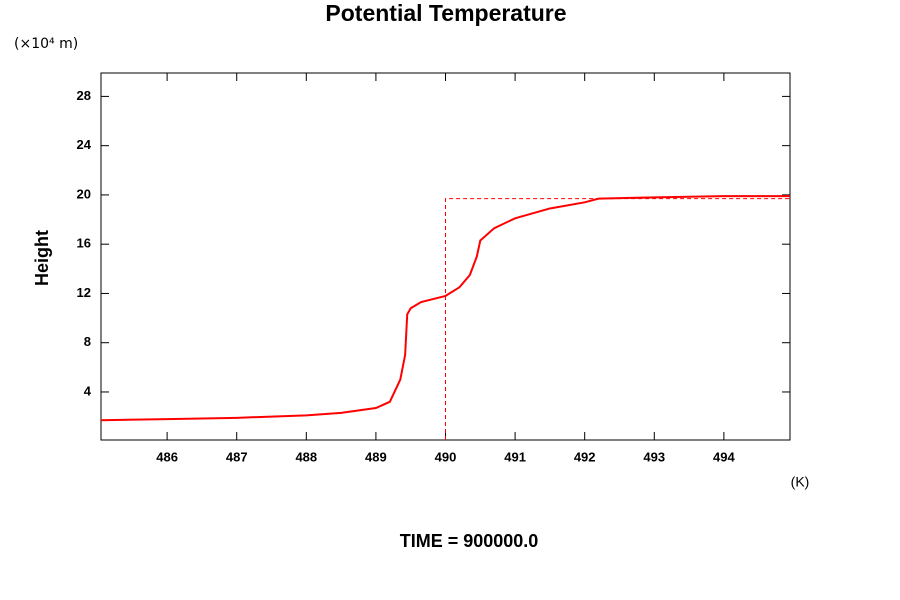 This screenshot has height=600, width=900. Describe the element at coordinates (84, 193) in the screenshot. I see `y-tick-label: 20` at that location.